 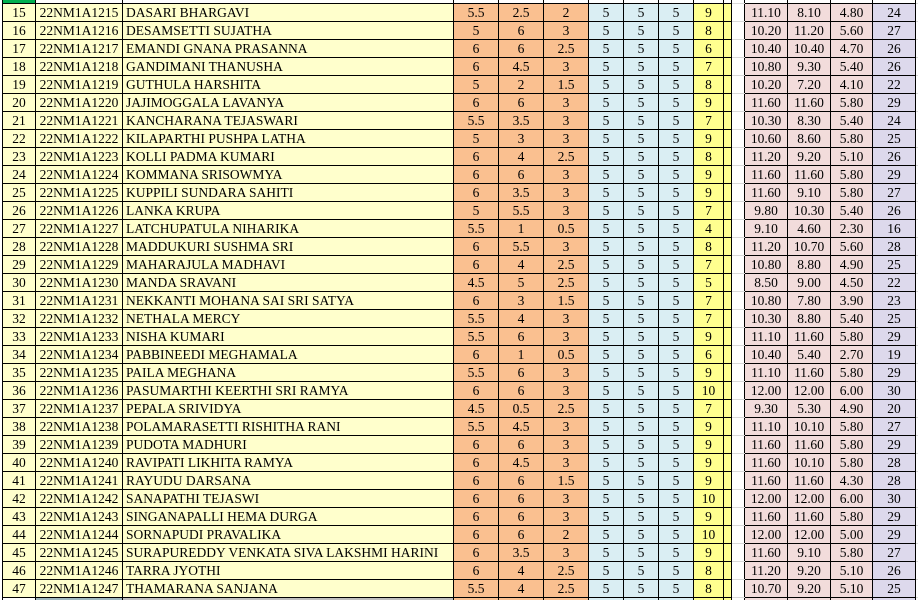 What do you see at coordinates (19, 264) in the screenshot?
I see `serial-no-cell: 29` at bounding box center [19, 264].